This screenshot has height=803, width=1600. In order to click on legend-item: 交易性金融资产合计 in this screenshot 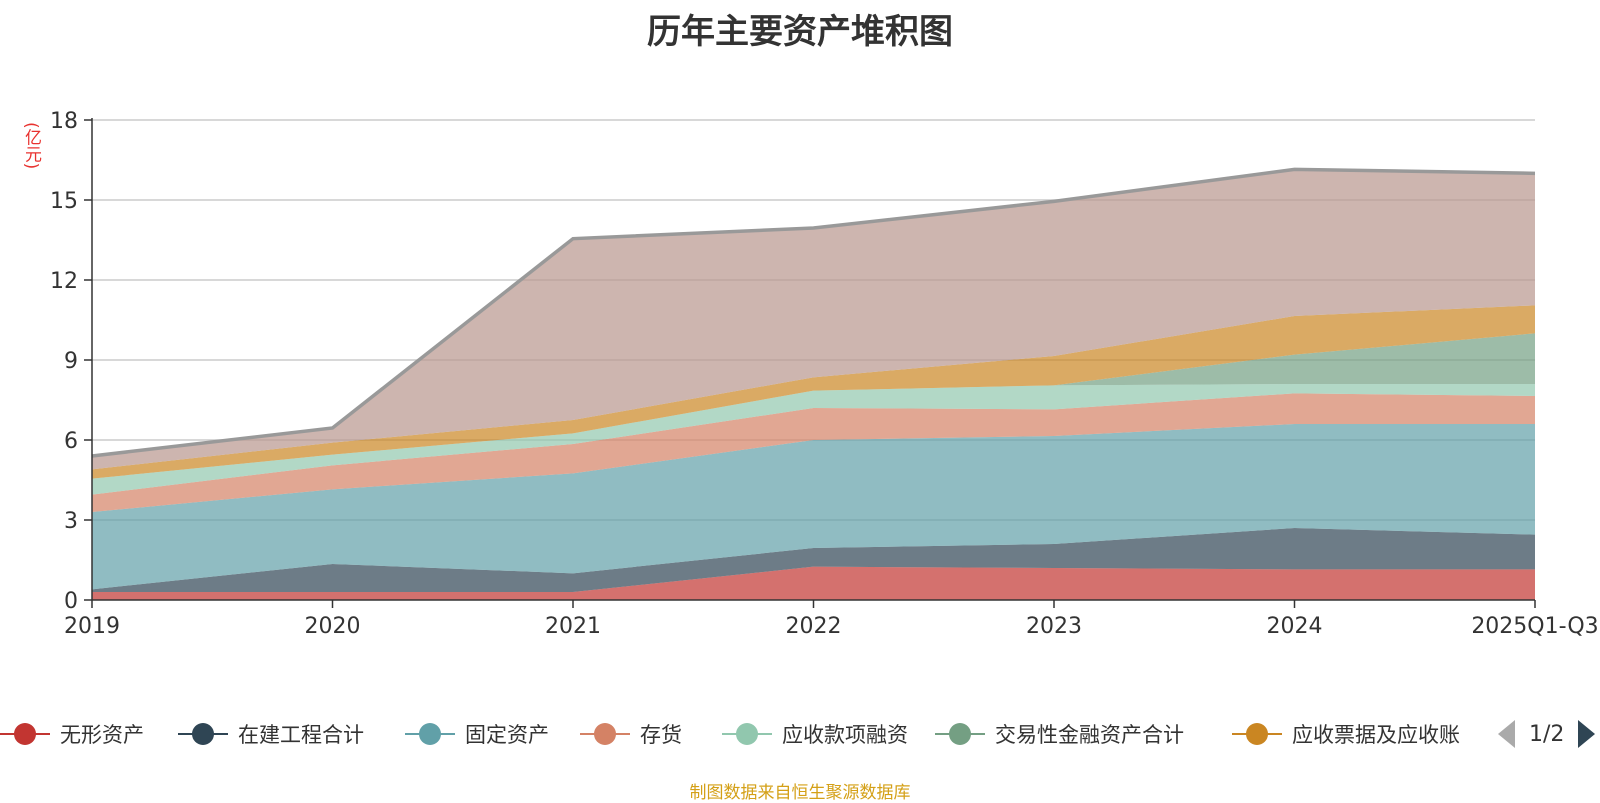, I will do `click(1059, 734)`.